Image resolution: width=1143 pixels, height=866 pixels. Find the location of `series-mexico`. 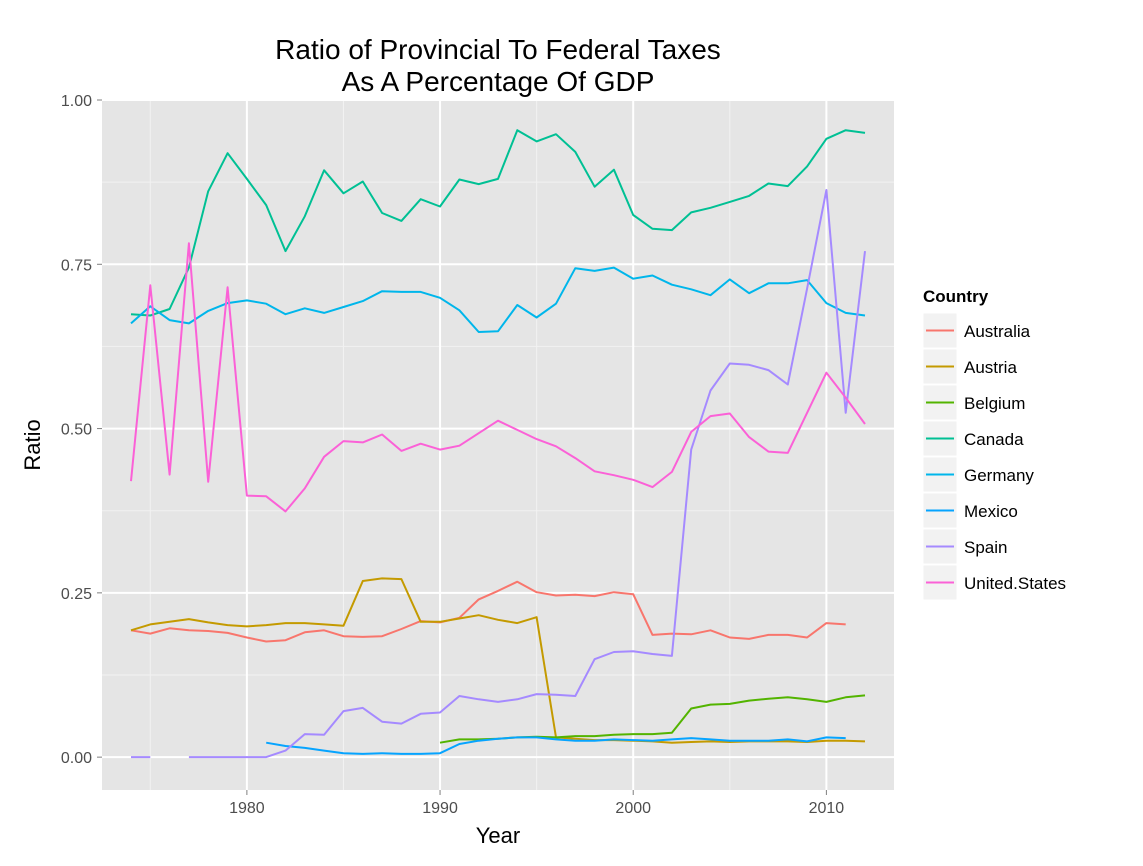

series-mexico is located at coordinates (556, 745).